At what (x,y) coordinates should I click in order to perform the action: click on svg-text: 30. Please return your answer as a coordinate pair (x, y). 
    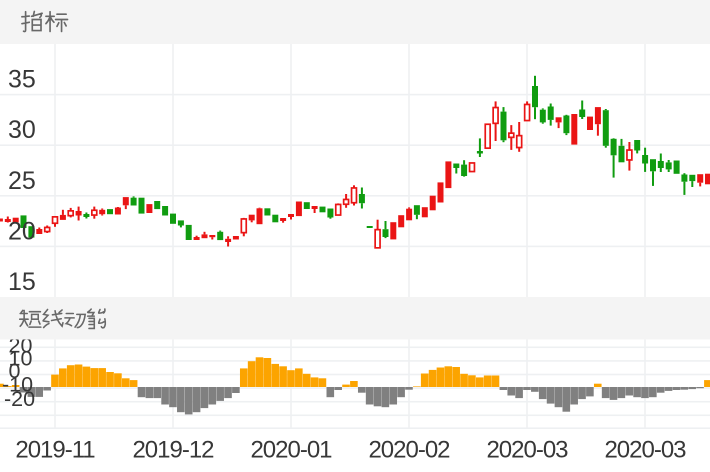
    Looking at the image, I should click on (22, 130).